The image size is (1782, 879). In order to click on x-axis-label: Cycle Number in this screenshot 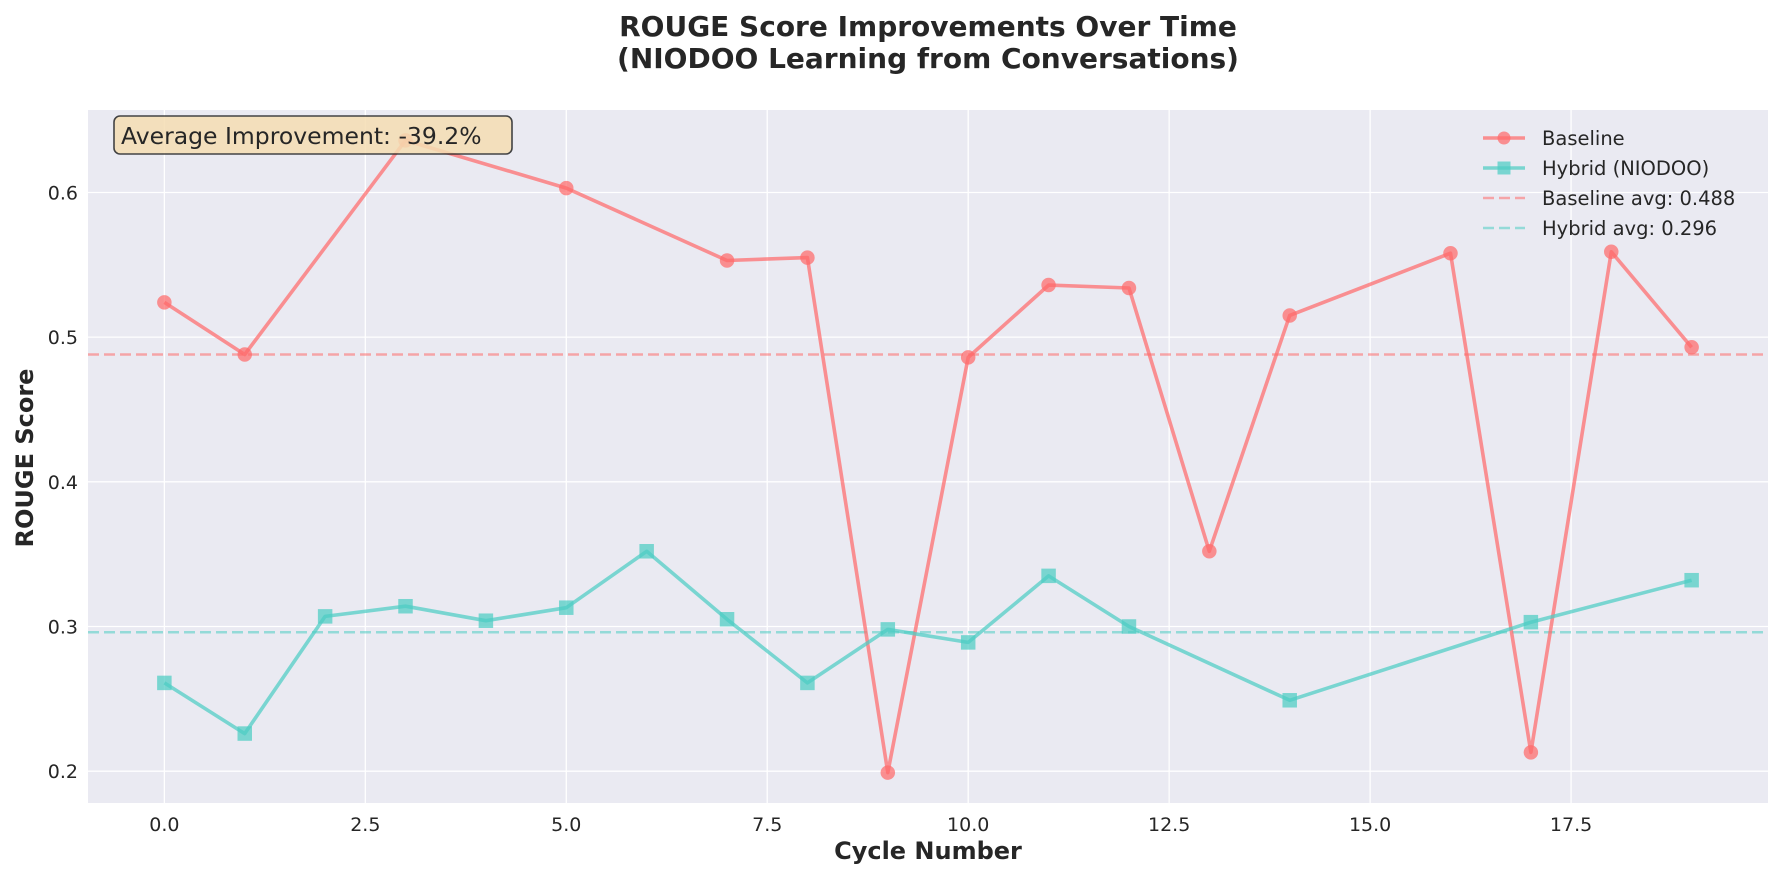, I will do `click(928, 851)`.